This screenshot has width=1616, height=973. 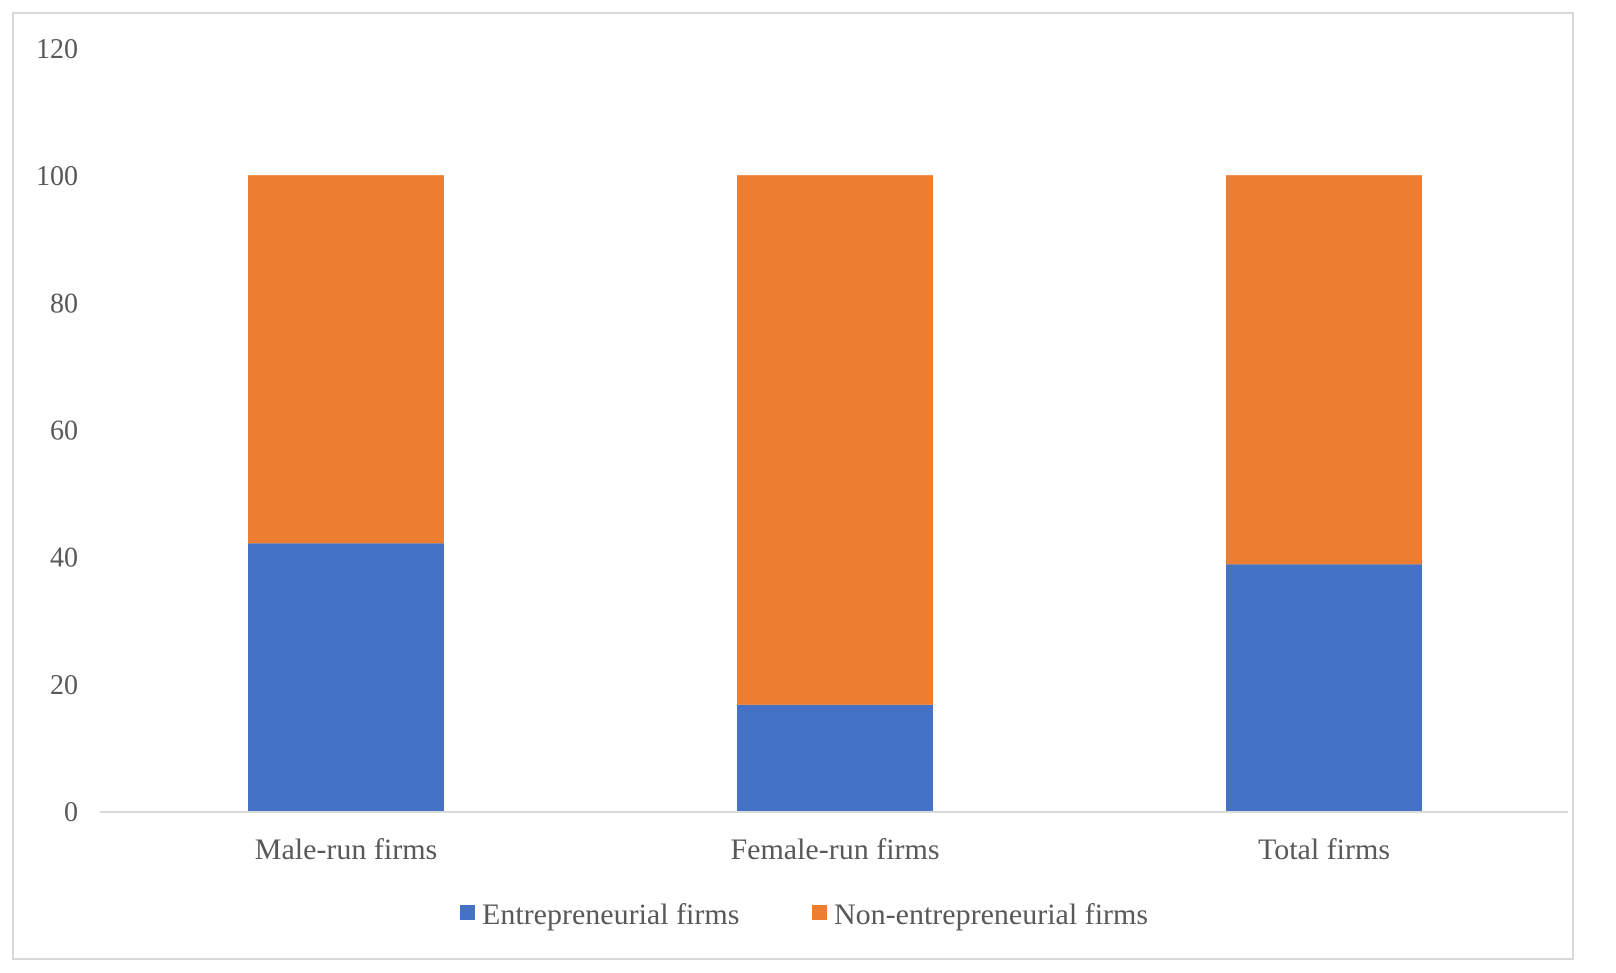 I want to click on y-tick-label: 120, so click(x=57, y=49).